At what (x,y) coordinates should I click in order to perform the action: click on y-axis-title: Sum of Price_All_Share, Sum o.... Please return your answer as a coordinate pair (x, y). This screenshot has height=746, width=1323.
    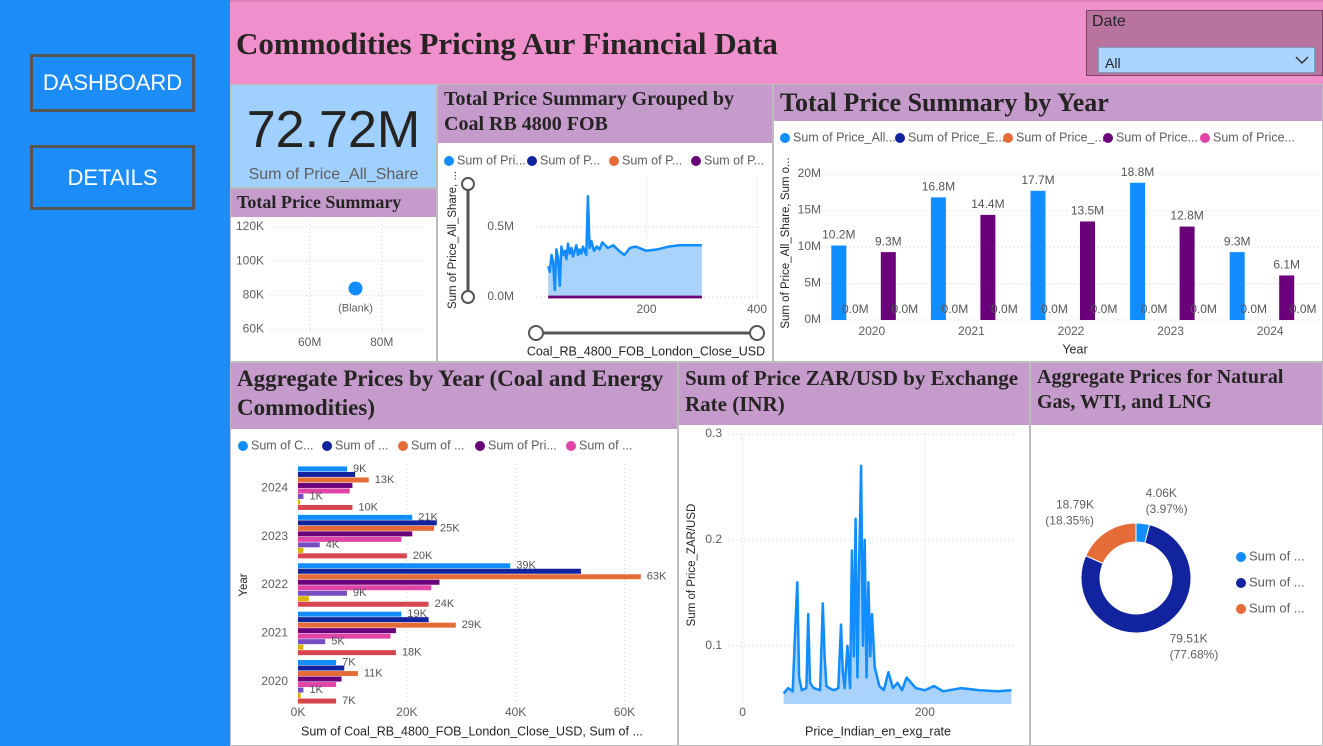
    Looking at the image, I should click on (786, 242).